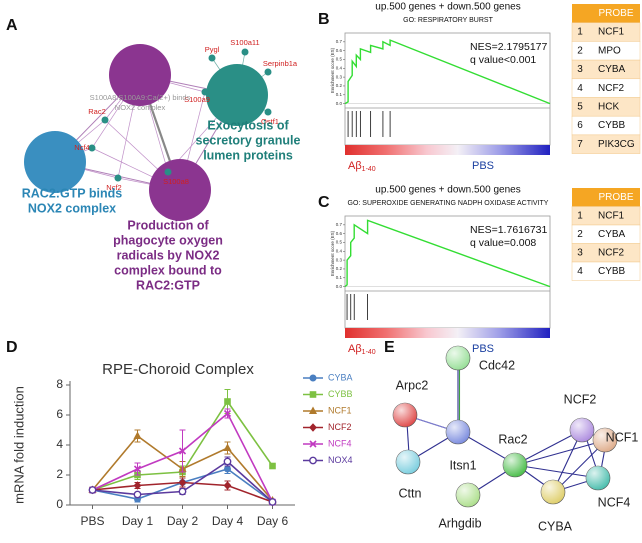  Describe the element at coordinates (369, 352) in the screenshot. I see `group-sub: 1-40` at that location.